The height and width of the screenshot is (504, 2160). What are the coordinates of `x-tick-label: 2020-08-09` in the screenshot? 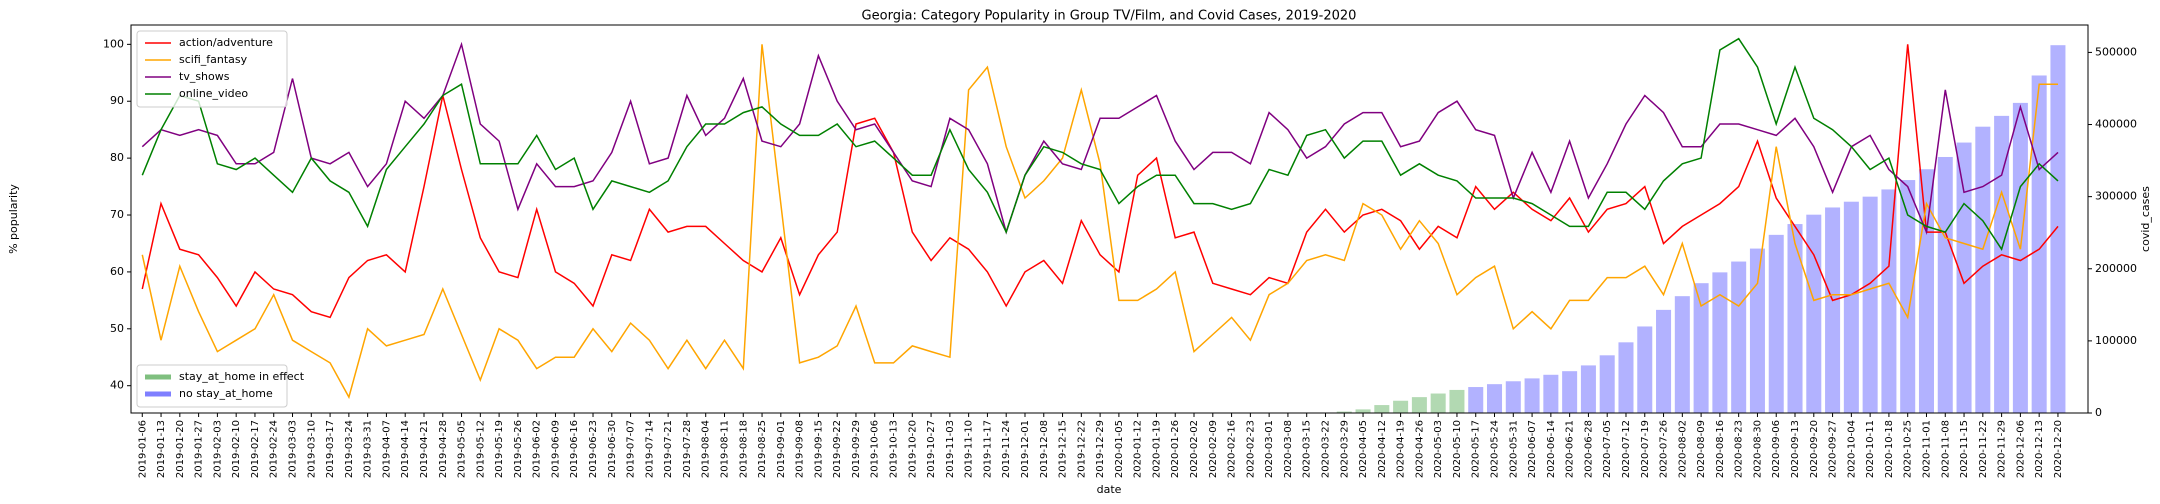 It's located at (1701, 449).